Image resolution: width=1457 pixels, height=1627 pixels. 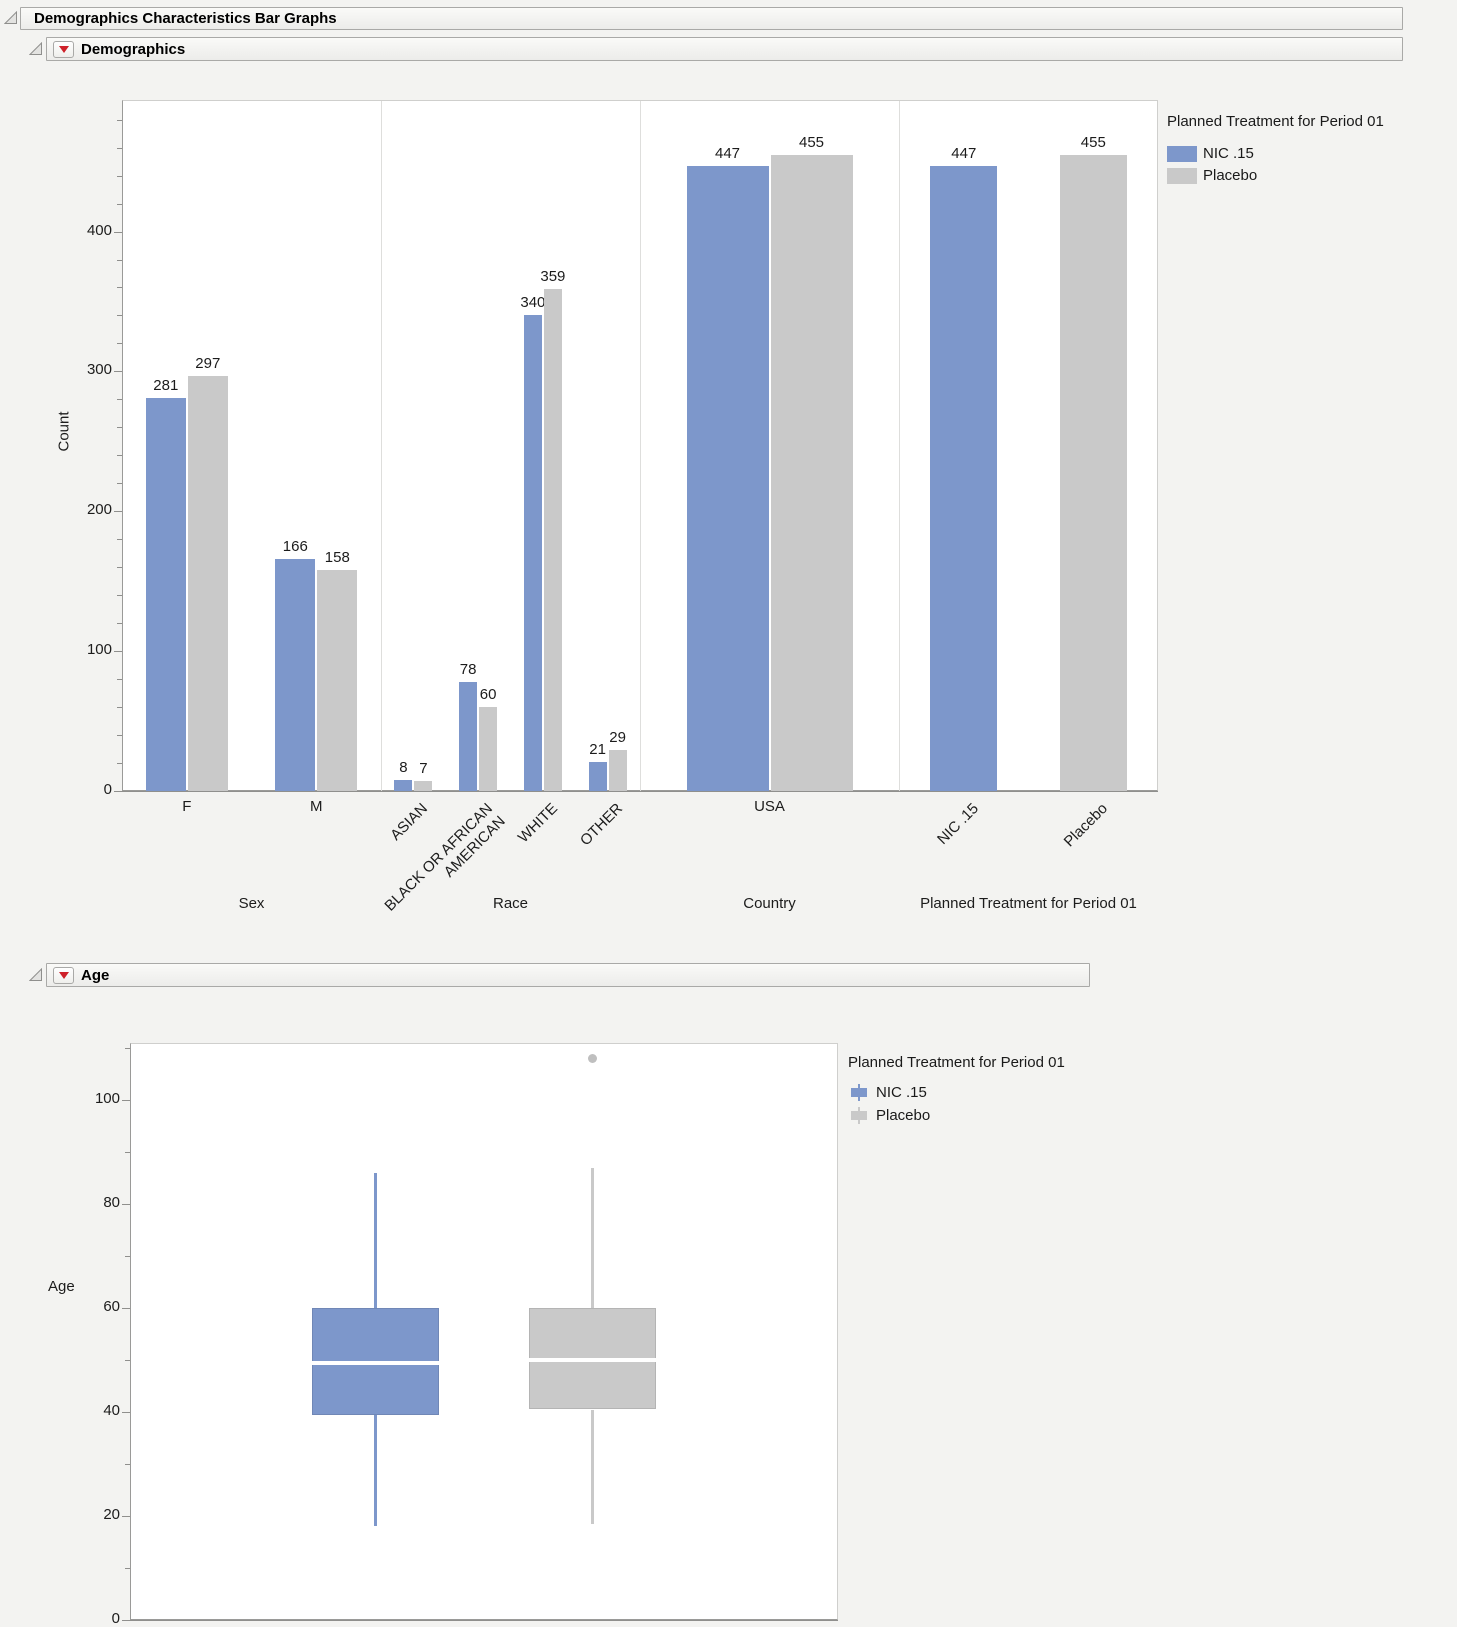 I want to click on bar-black-or-african-american-nic15, so click(x=468, y=736).